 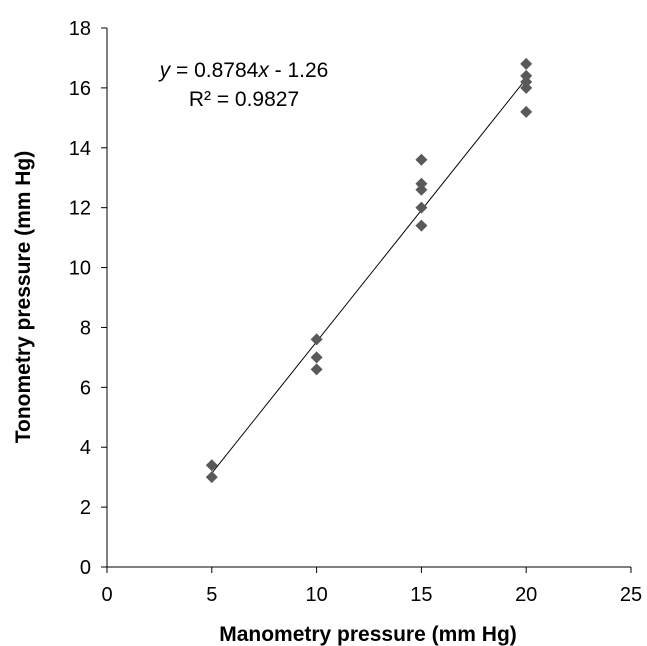 I want to click on y-tick-label: 2, so click(x=85, y=508).